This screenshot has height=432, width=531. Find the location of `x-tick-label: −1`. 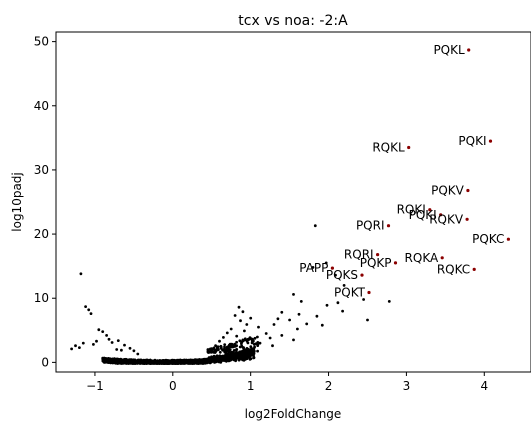

x-tick-label: −1 is located at coordinates (95, 386).